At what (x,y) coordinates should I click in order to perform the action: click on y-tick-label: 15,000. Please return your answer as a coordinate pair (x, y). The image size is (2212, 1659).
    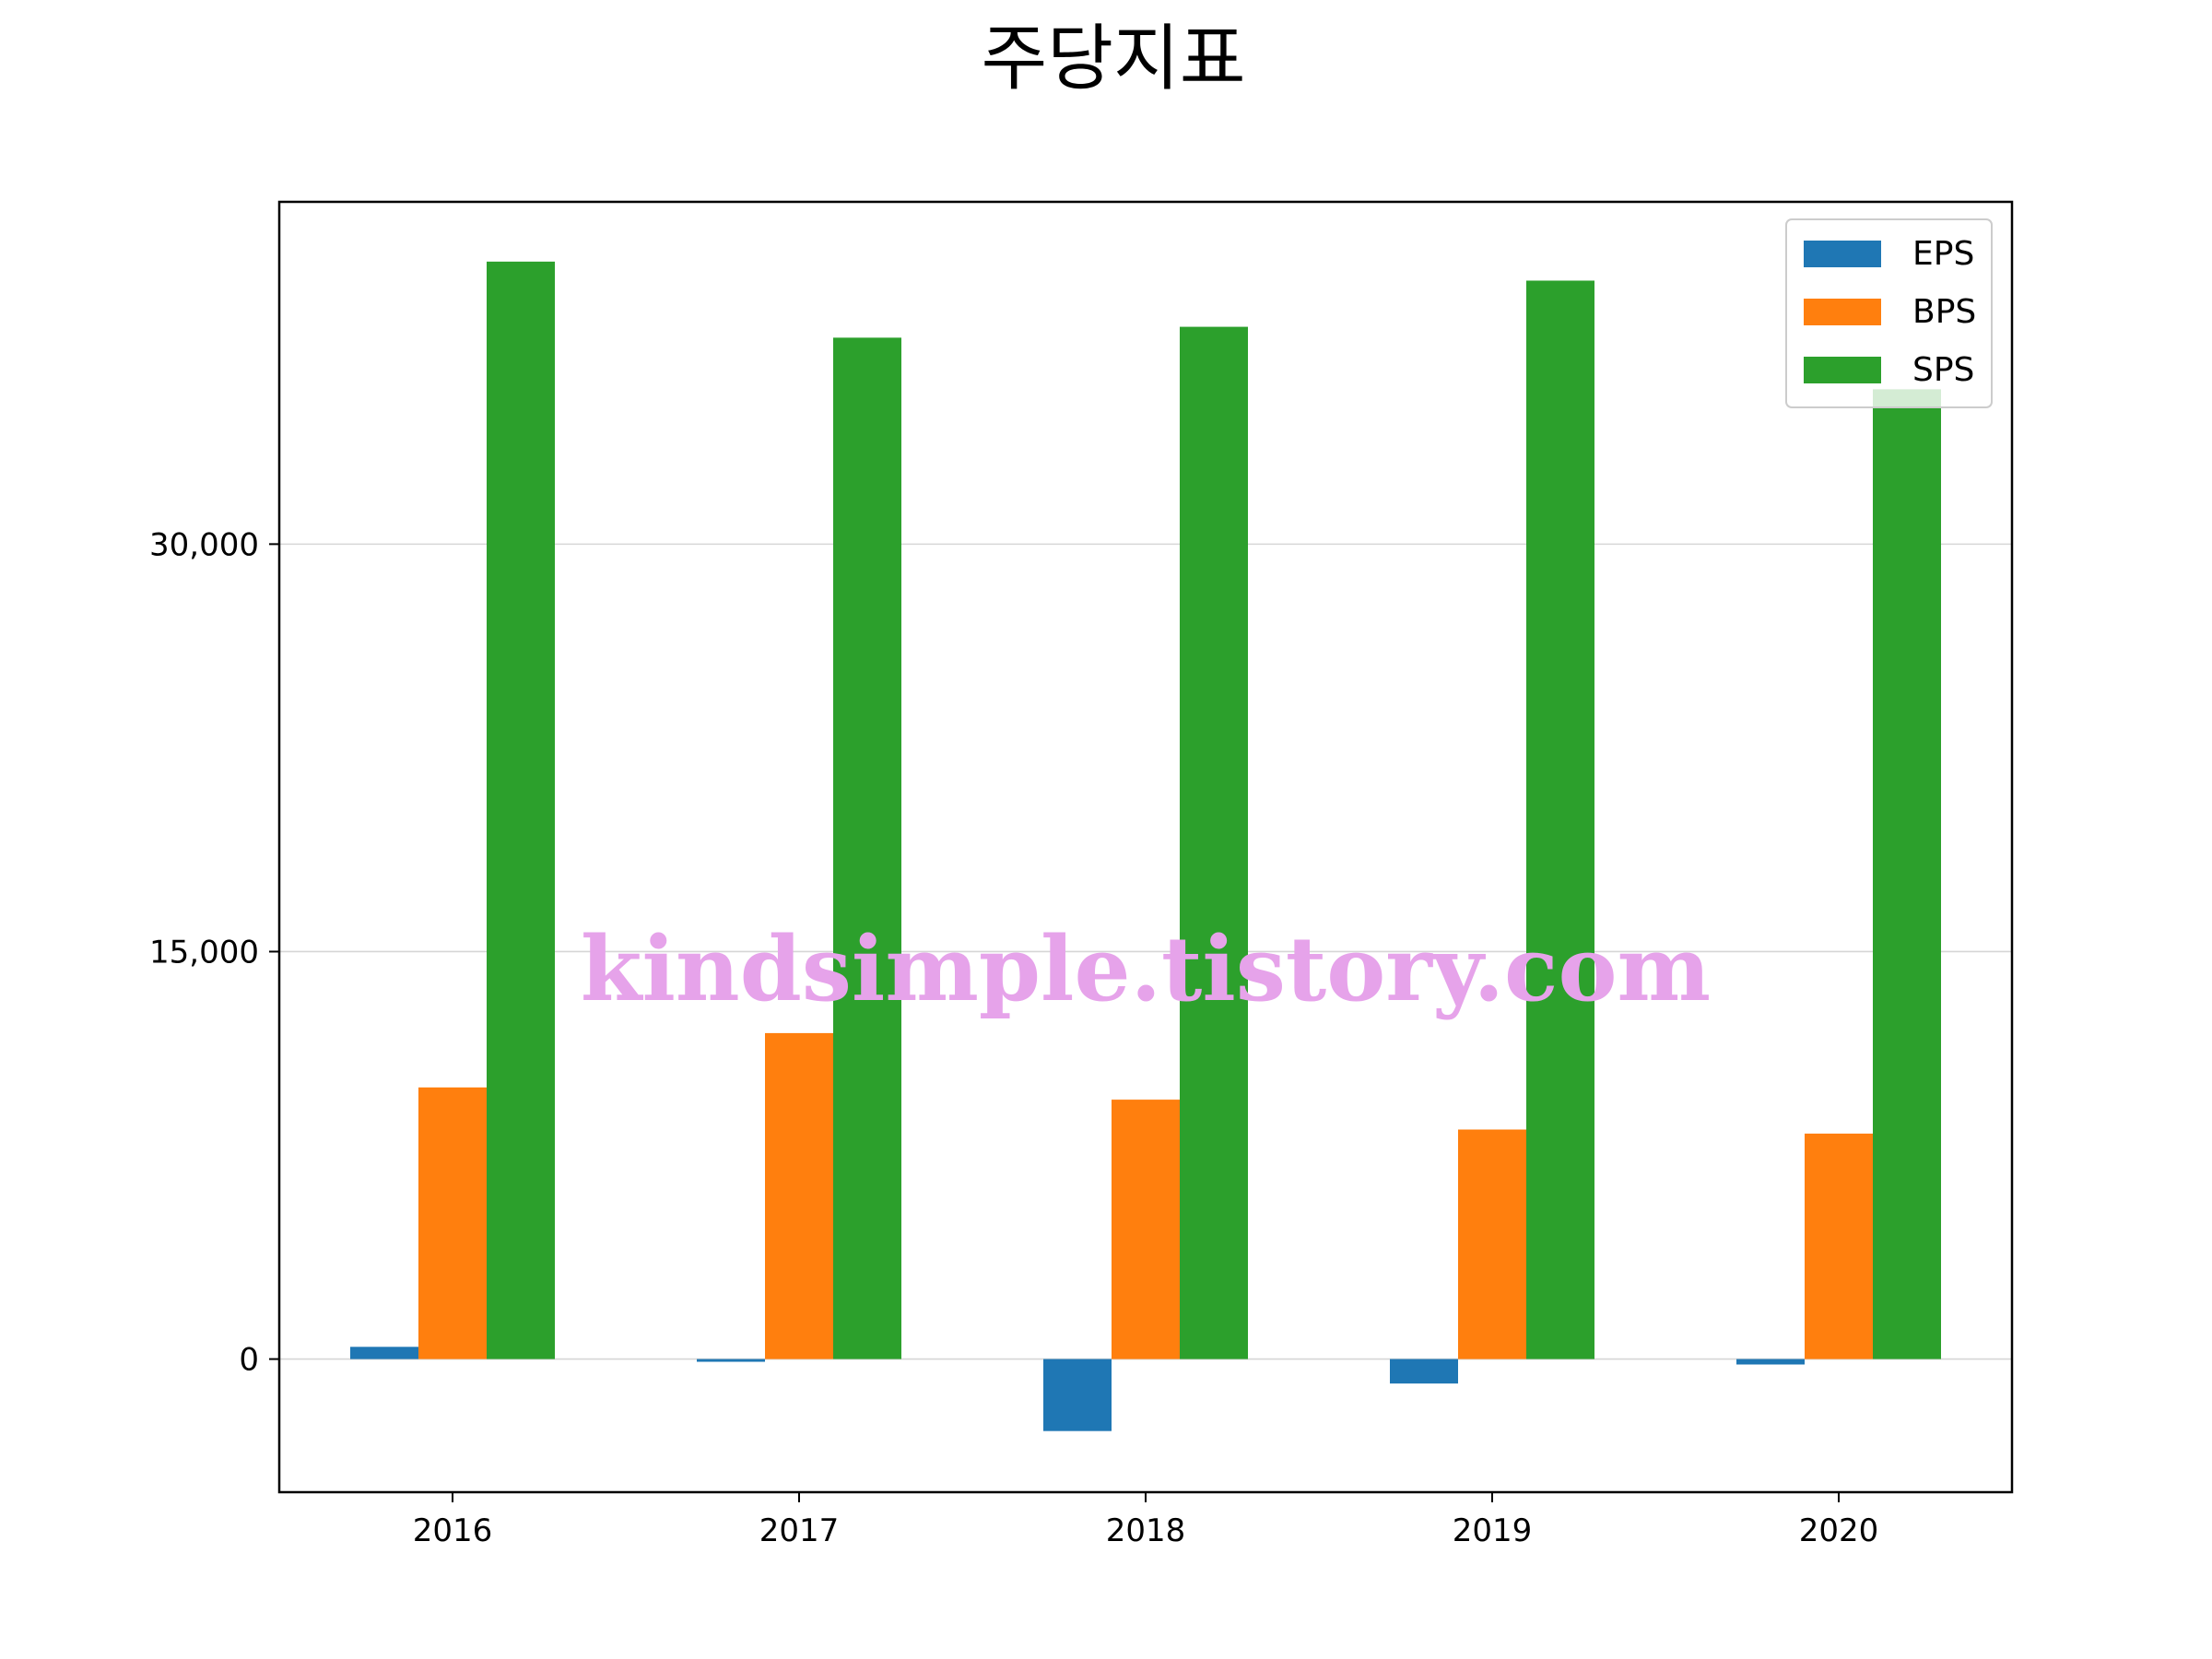
    Looking at the image, I should click on (204, 952).